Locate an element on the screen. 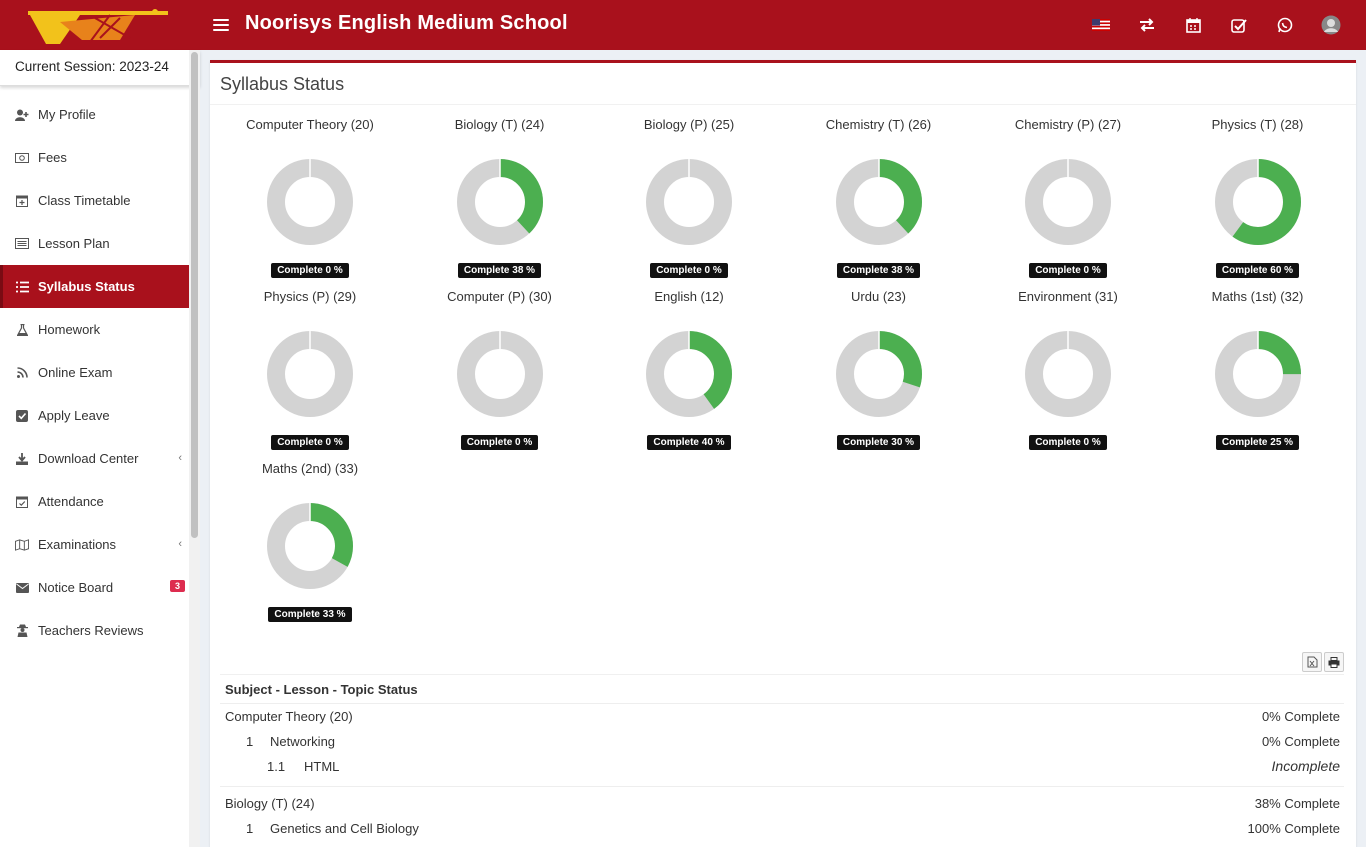 This screenshot has height=847, width=1366. chart-title: Urdu (23) is located at coordinates (878, 296).